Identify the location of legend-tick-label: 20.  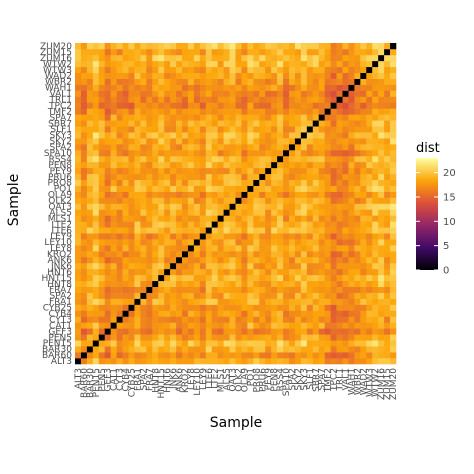
(449, 173).